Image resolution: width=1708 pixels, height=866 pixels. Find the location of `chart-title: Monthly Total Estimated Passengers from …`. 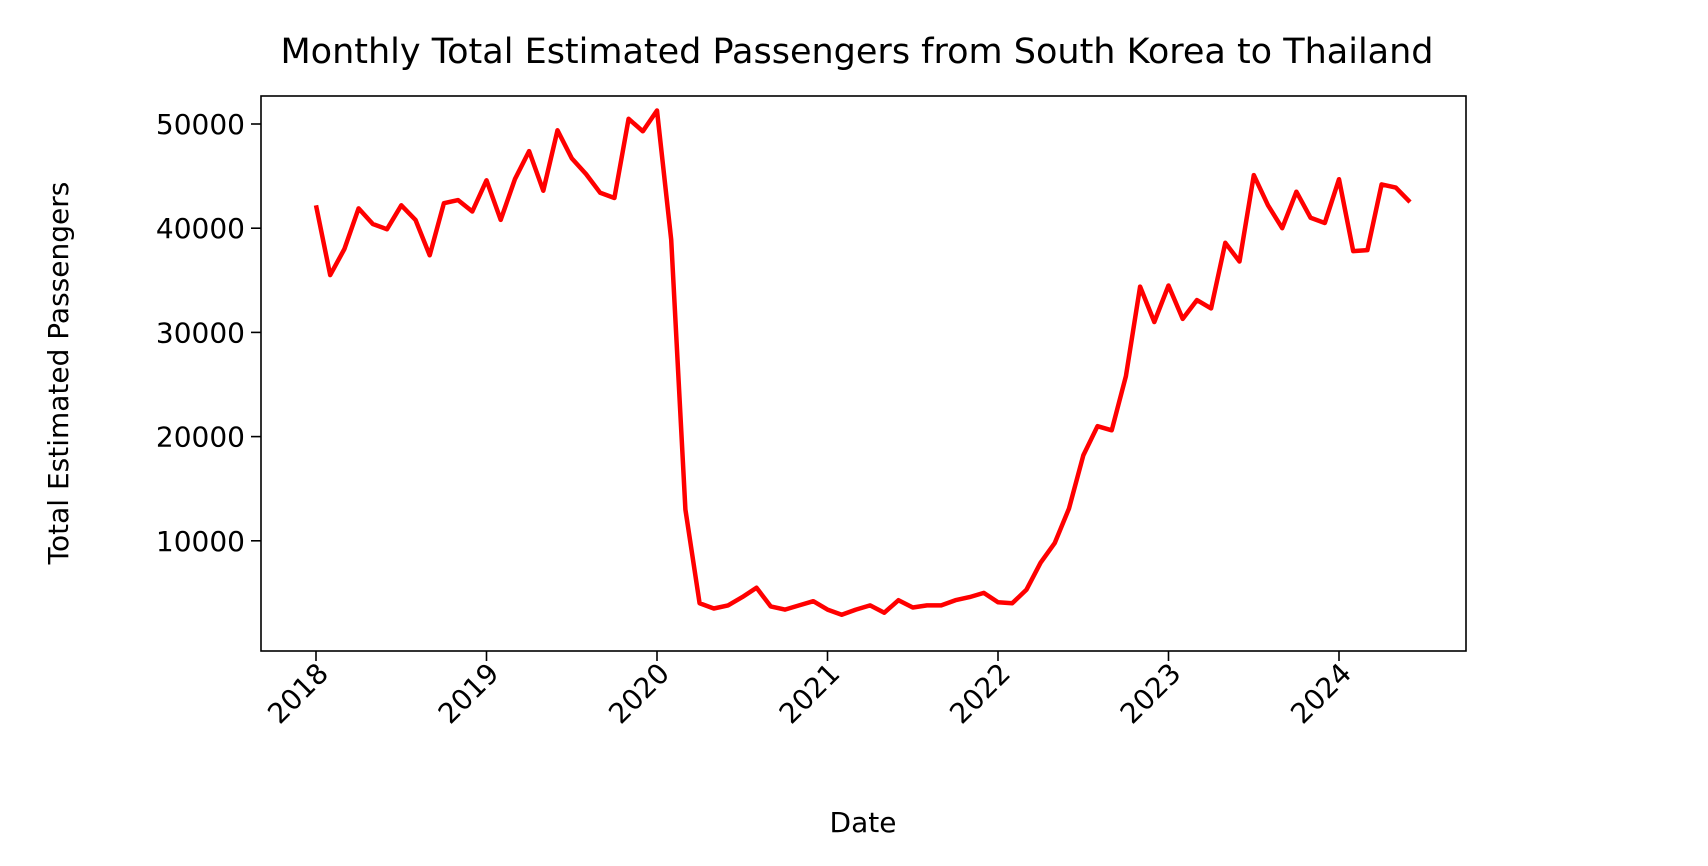

chart-title: Monthly Total Estimated Passengers from … is located at coordinates (856, 52).